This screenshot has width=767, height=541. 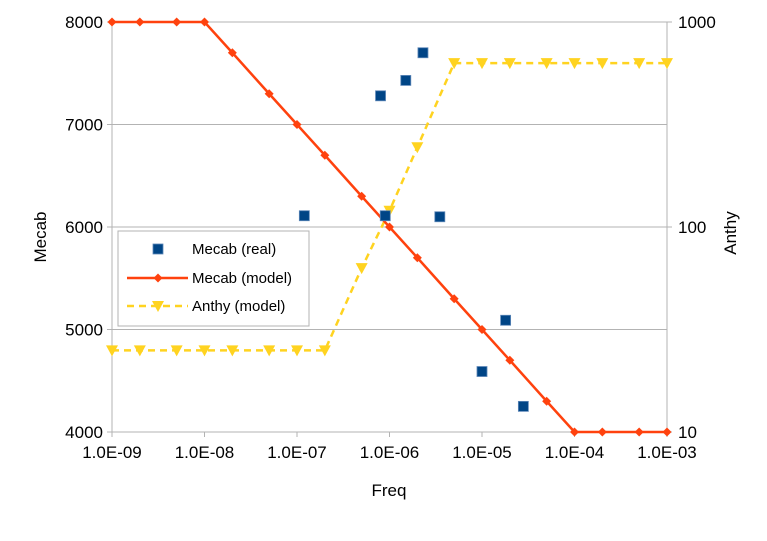 I want to click on y-left-tick-label: 7000, so click(x=84, y=125).